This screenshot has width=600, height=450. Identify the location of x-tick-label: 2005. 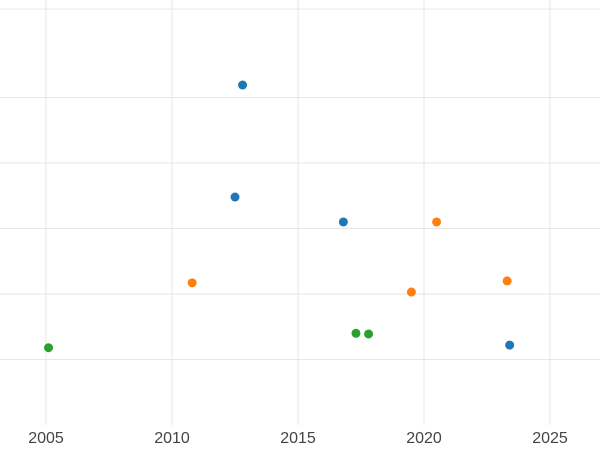
(46, 438).